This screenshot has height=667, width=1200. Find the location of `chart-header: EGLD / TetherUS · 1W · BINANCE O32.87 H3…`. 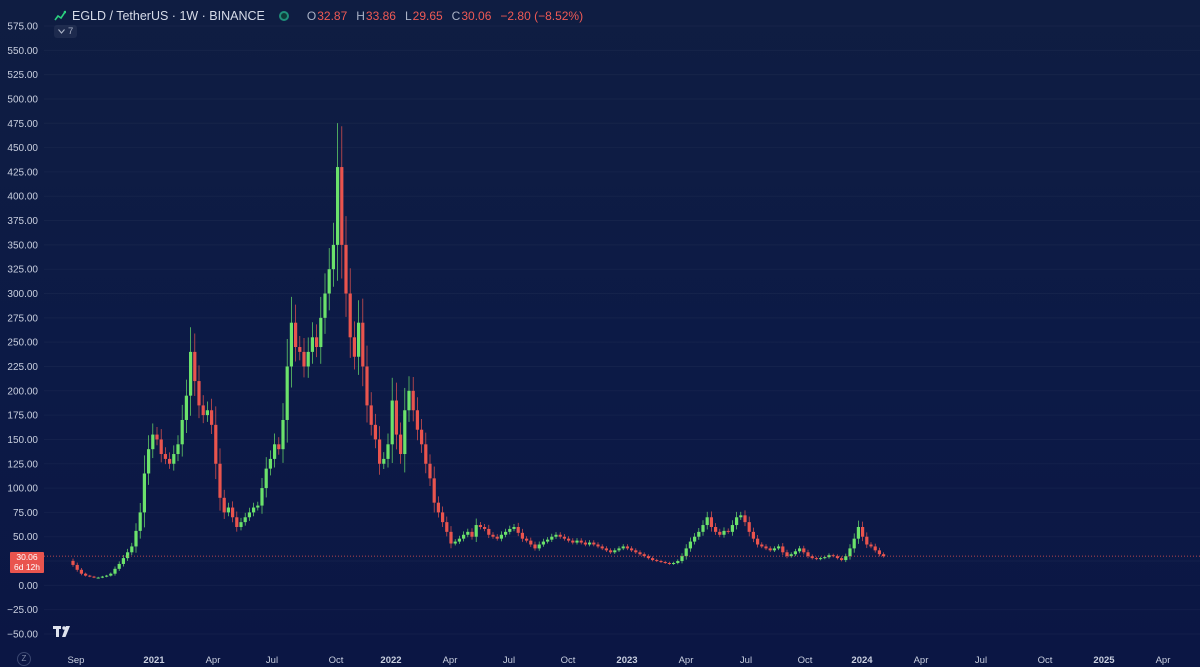

chart-header: EGLD / TetherUS · 1W · BINANCE O32.87 H3… is located at coordinates (600, 21).